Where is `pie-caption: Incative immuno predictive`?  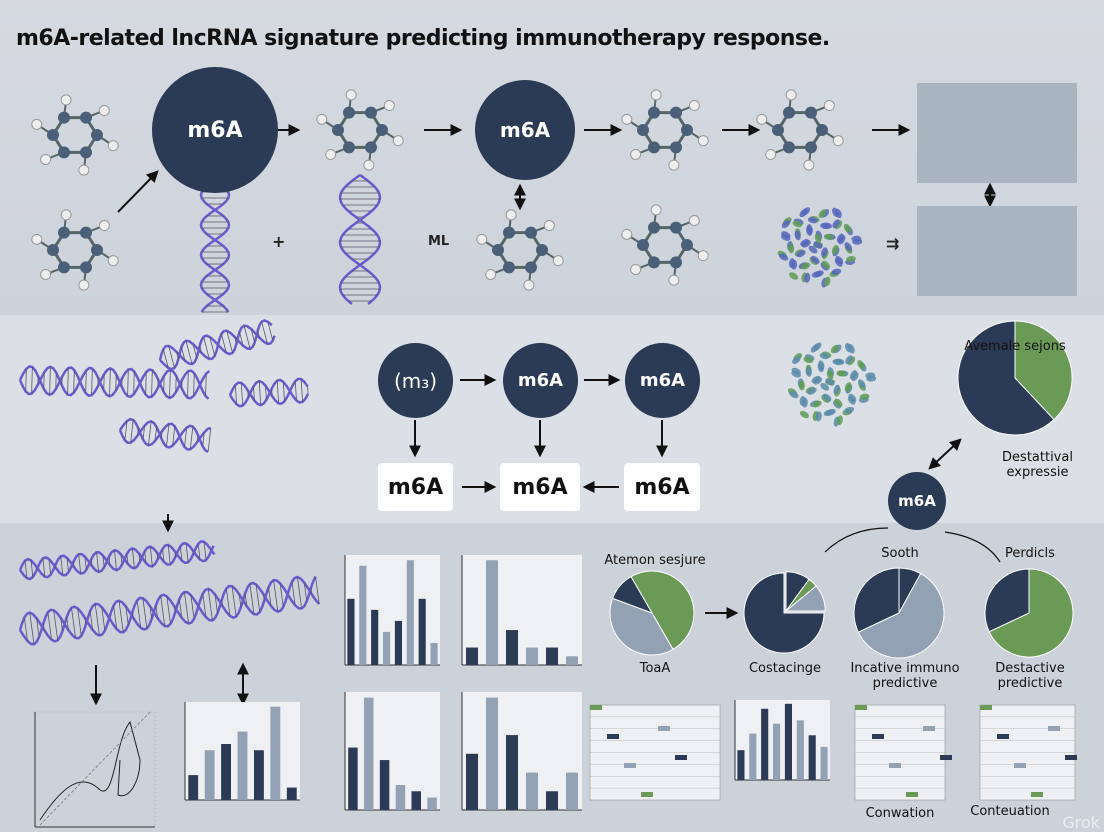
pie-caption: Incative immuno predictive is located at coordinates (905, 676).